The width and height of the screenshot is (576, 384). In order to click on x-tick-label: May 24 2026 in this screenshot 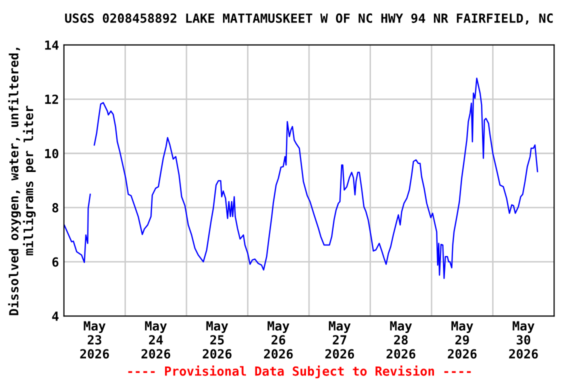, I will do `click(155, 340)`.